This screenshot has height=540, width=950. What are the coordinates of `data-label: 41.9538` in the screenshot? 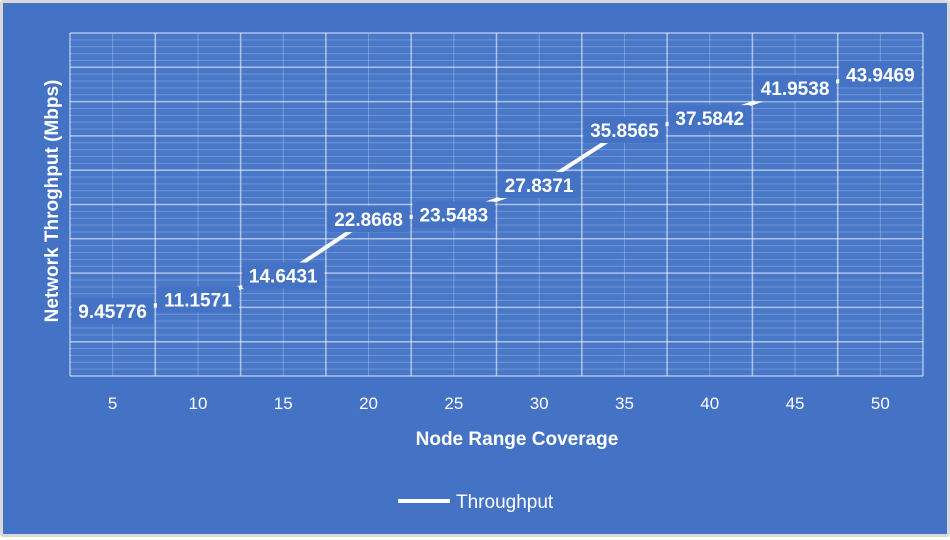 It's located at (795, 89).